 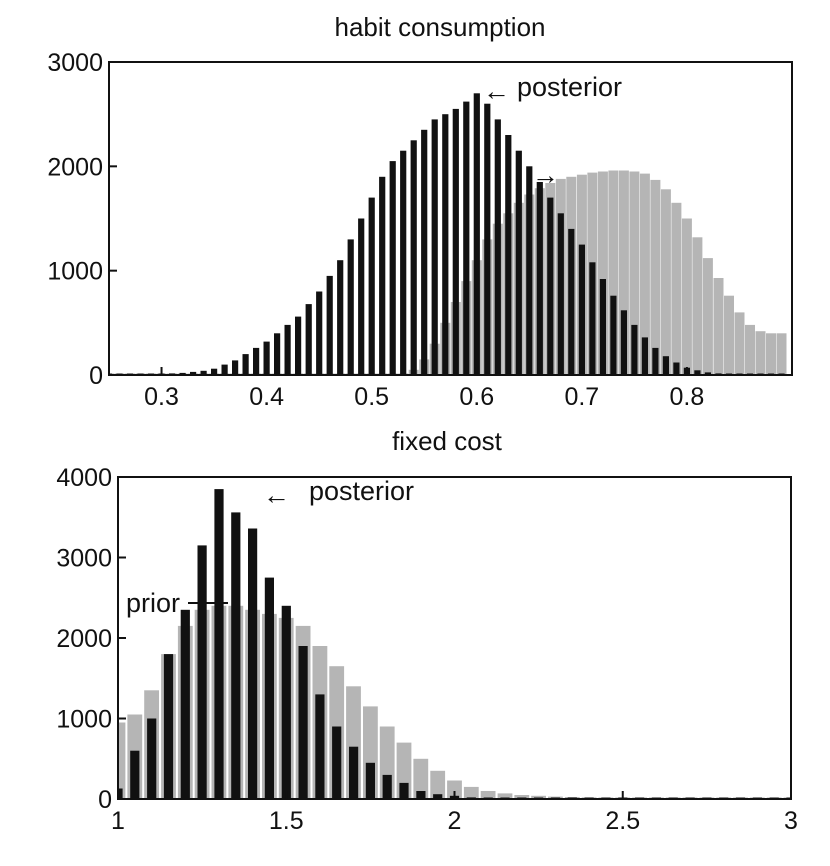 What do you see at coordinates (569, 87) in the screenshot?
I see `chart1-annotation-posterior: posterior` at bounding box center [569, 87].